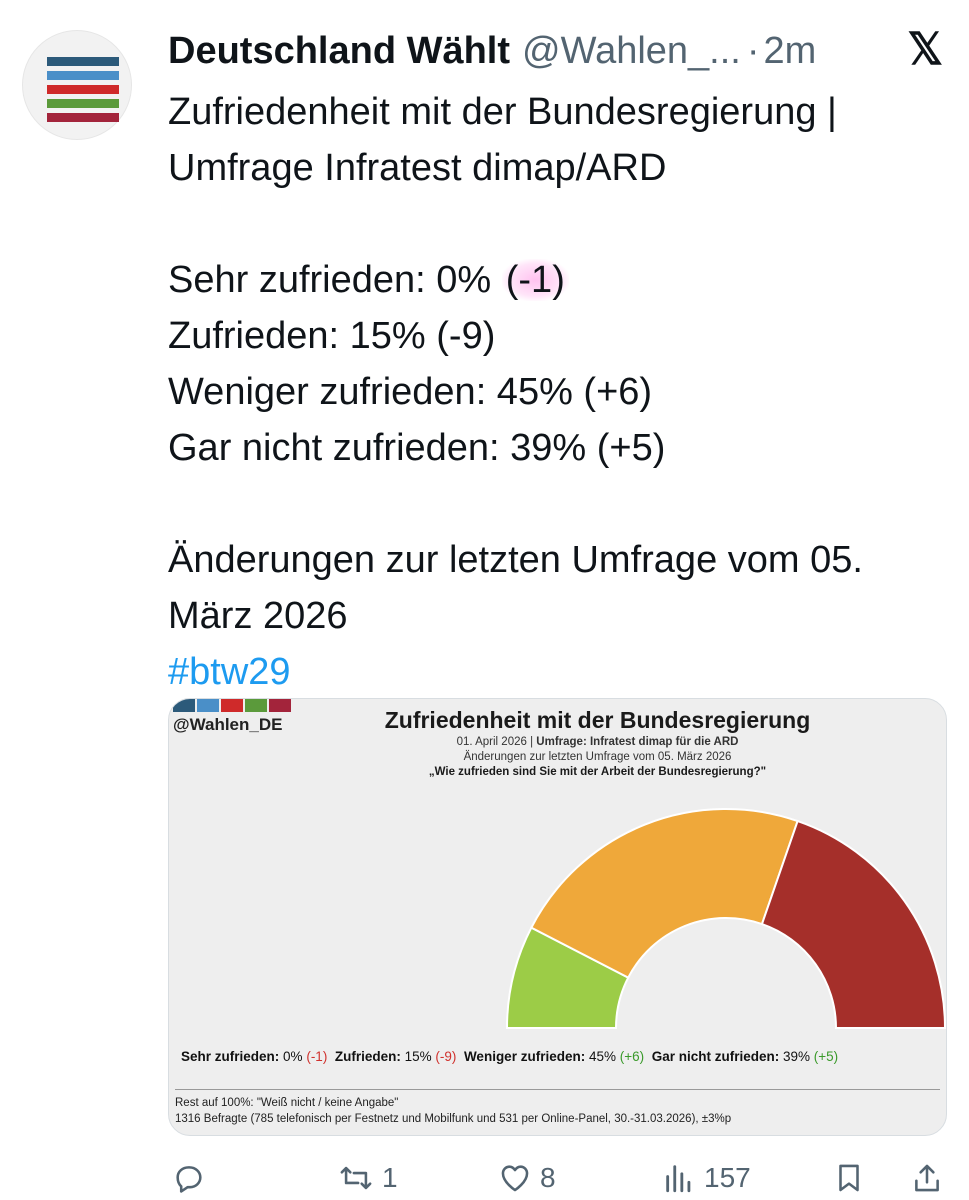 Image resolution: width=969 pixels, height=1200 pixels. I want to click on tweet-line: Zufriedenheit mit der Bundesregierung |, so click(502, 112).